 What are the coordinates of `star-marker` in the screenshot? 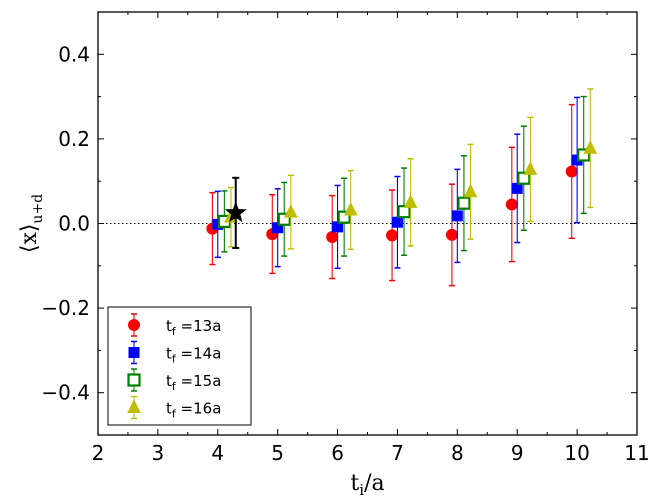 It's located at (235, 212).